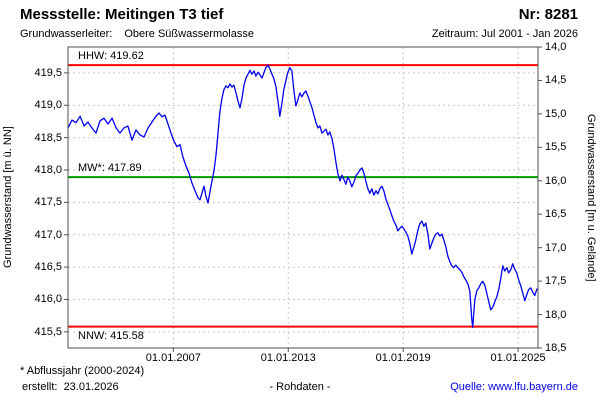 This screenshot has height=400, width=600. Describe the element at coordinates (82, 371) in the screenshot. I see `footnote: * Abflussjahr (2000-2024)` at that location.